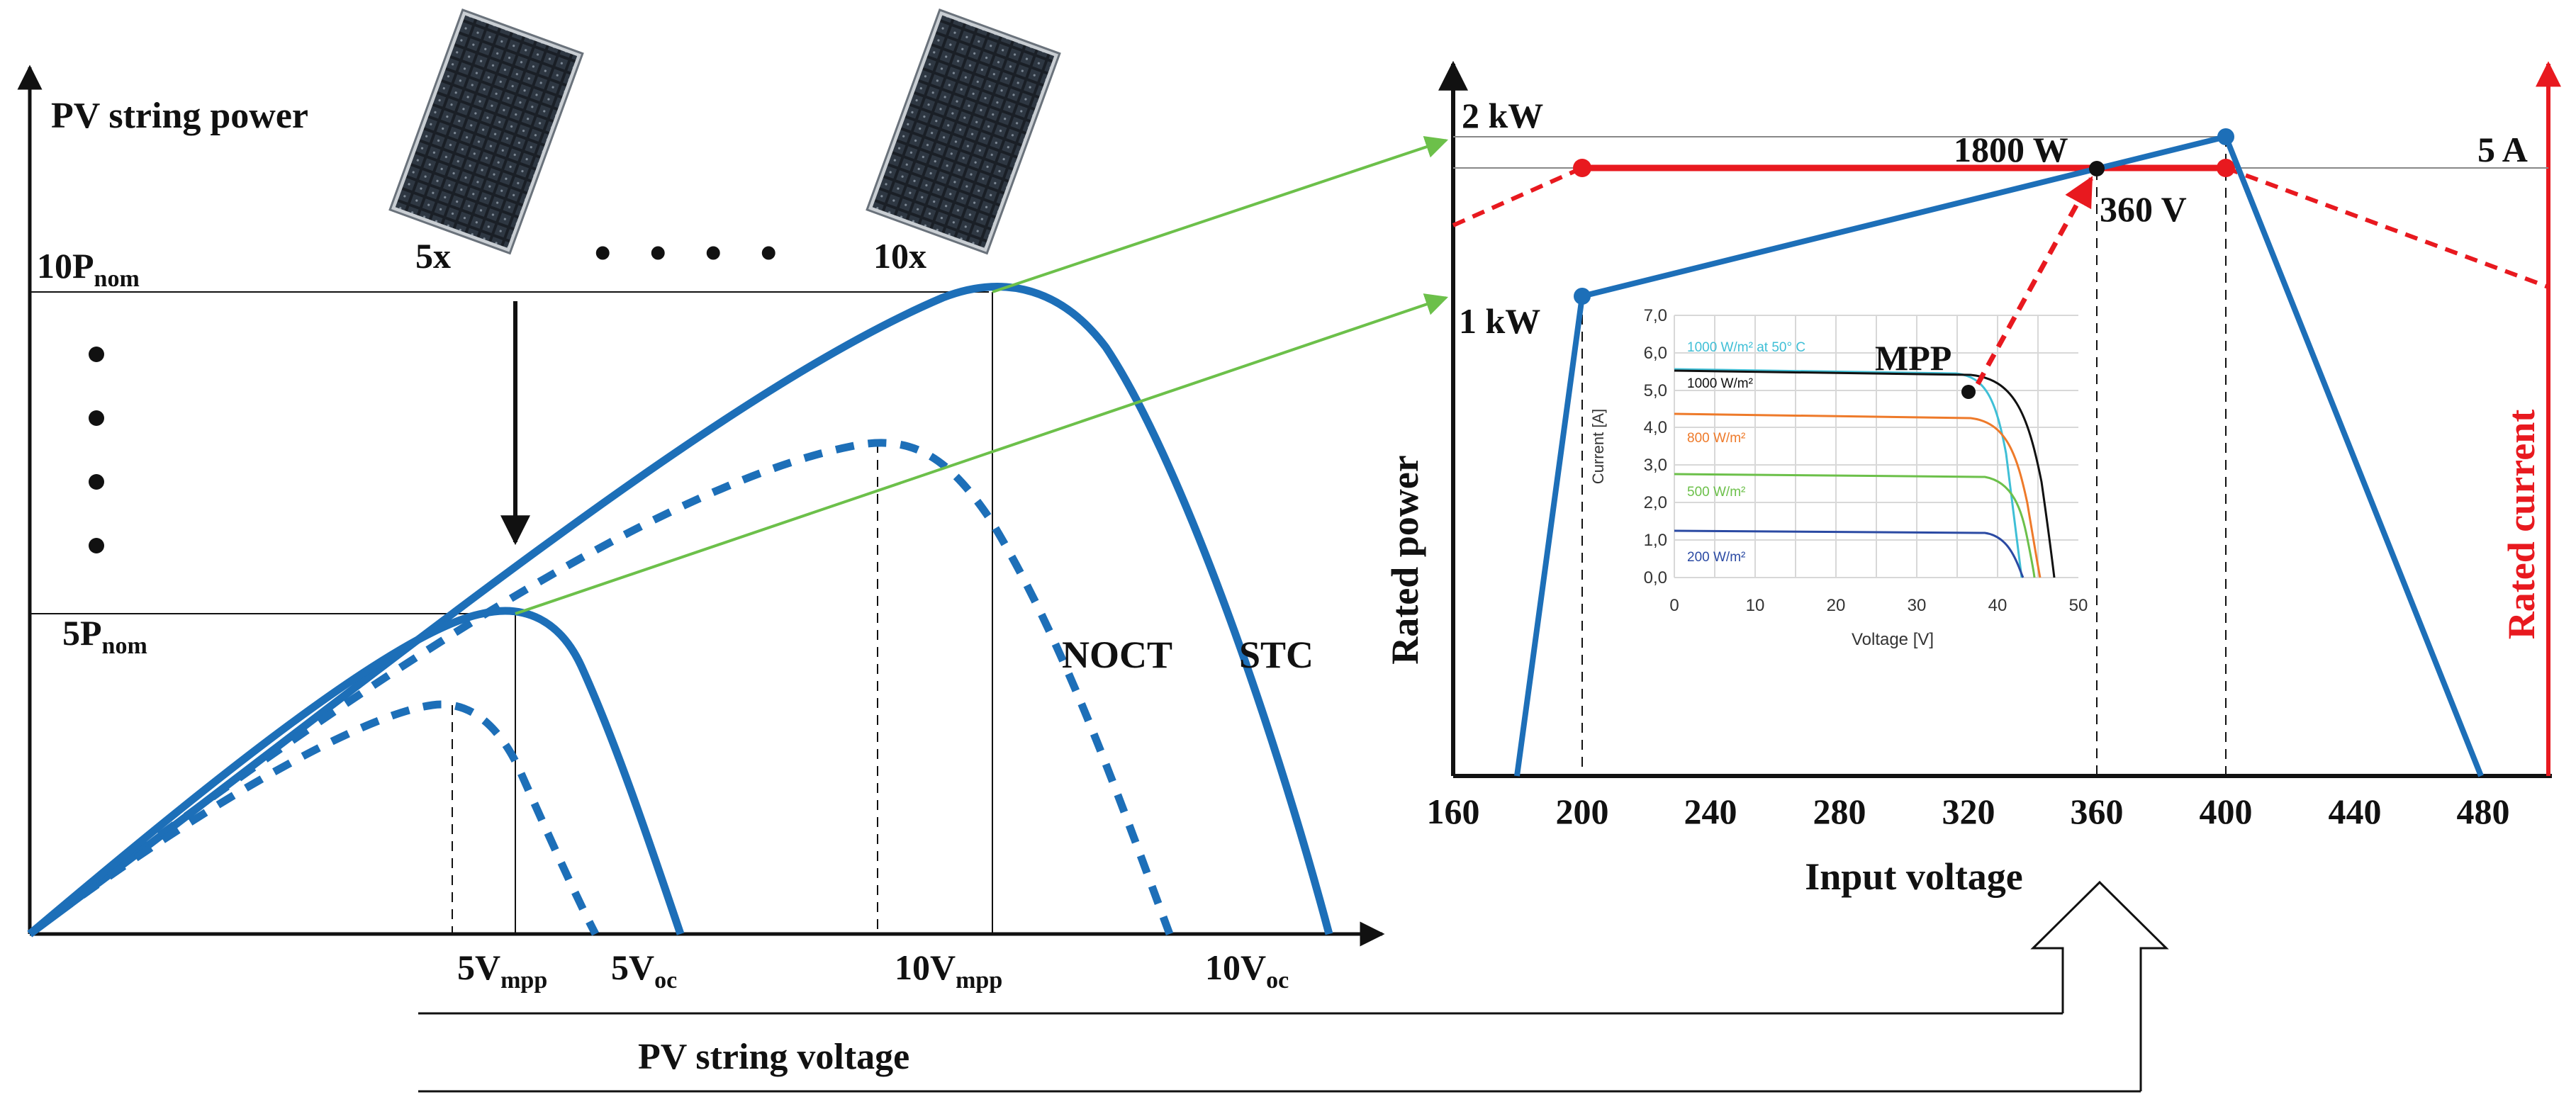  Describe the element at coordinates (88, 269) in the screenshot. I see `p10-label: 10Pnom` at that location.